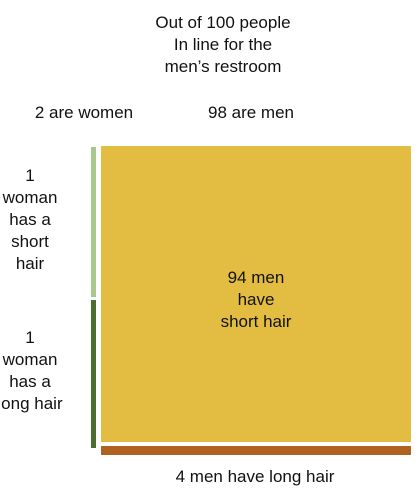 The width and height of the screenshot is (416, 498). I want to click on men-long-hair-label: 4 men have long hair, so click(255, 476).